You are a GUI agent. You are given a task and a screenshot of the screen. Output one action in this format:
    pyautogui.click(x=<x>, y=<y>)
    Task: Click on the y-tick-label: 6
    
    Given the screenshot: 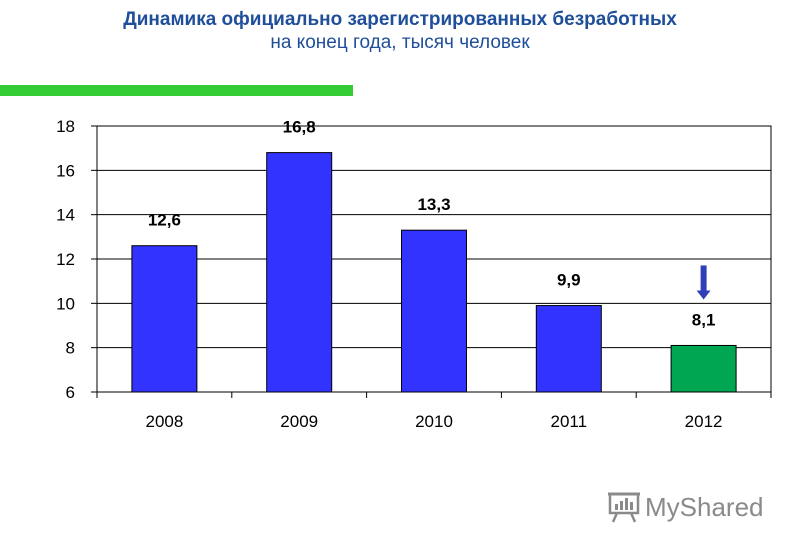 What is the action you would take?
    pyautogui.click(x=70, y=392)
    